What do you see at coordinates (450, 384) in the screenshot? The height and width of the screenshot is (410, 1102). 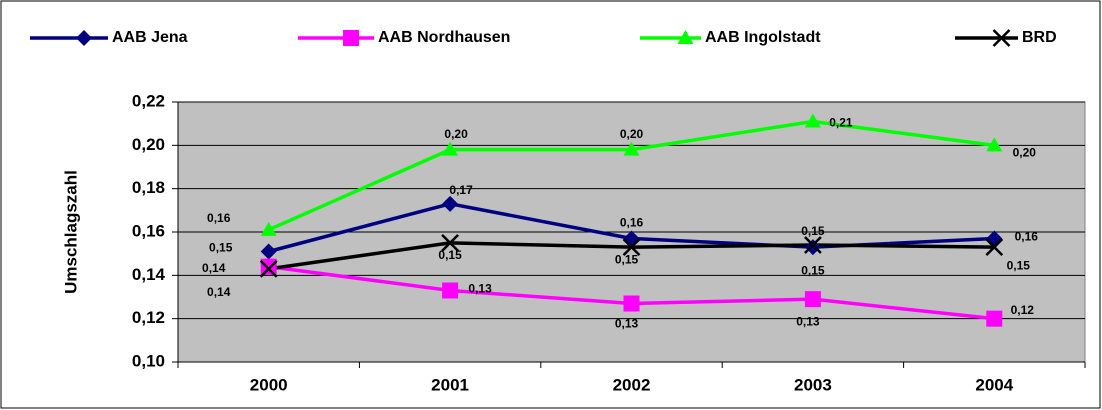 I see `x-tick-label: 2001` at bounding box center [450, 384].